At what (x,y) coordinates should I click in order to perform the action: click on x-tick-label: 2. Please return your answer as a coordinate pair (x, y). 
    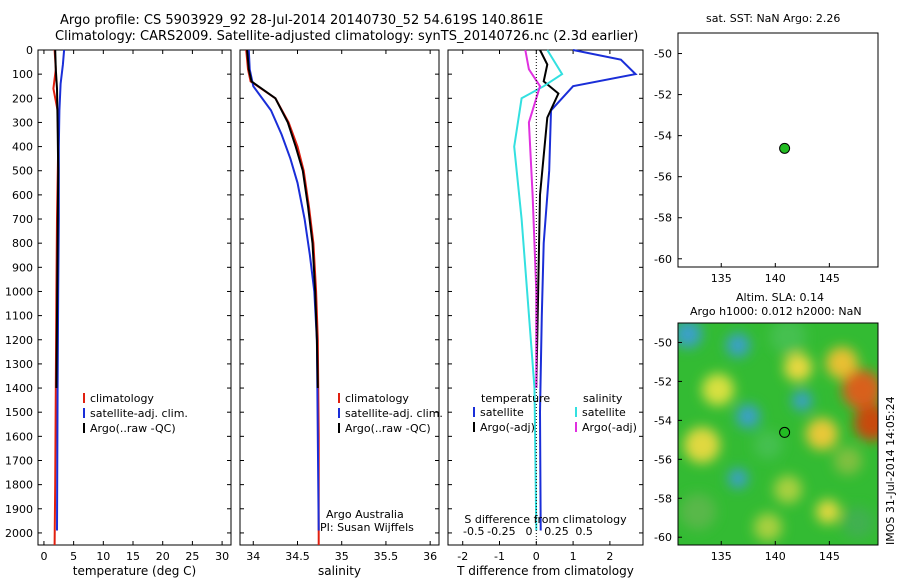
    Looking at the image, I should click on (609, 556).